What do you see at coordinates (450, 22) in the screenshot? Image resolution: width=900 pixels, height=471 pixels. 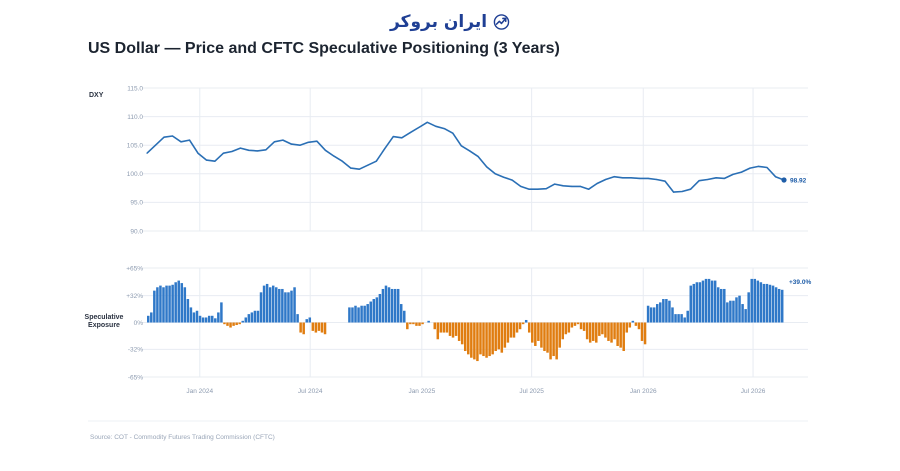 I see `brand-logo: ایران بروکر` at bounding box center [450, 22].